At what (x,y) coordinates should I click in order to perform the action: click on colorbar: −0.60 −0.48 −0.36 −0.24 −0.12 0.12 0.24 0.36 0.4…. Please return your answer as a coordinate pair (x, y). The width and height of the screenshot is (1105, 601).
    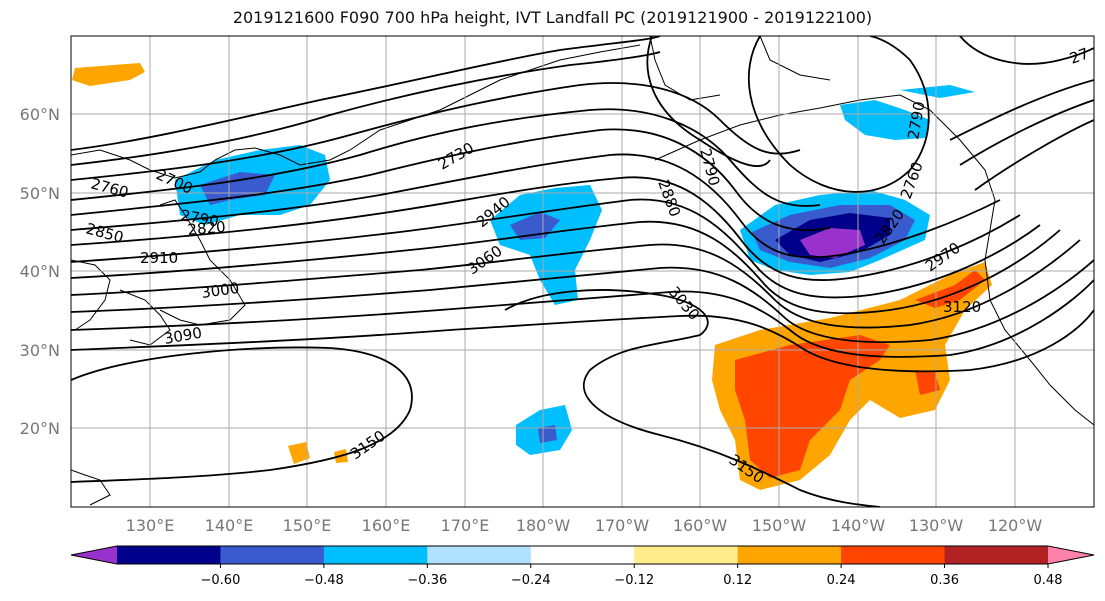
    Looking at the image, I should click on (582, 566).